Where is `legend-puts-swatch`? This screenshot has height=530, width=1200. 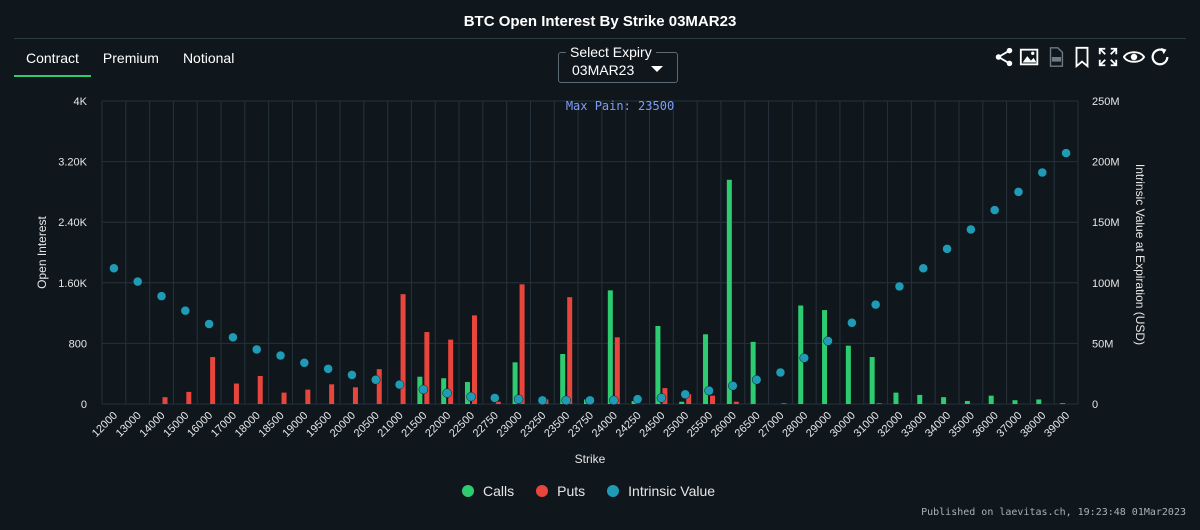 legend-puts-swatch is located at coordinates (542, 491).